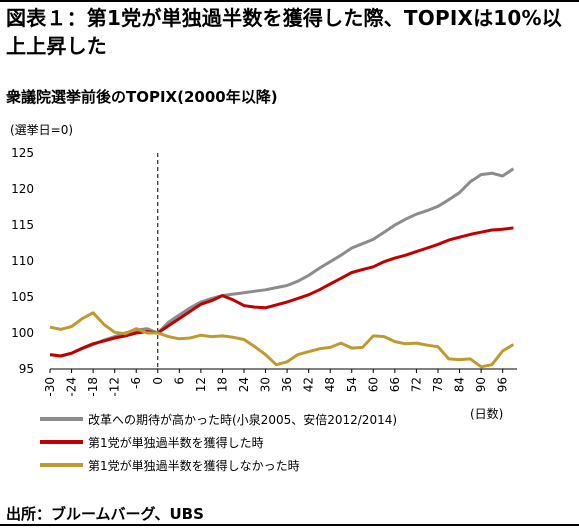  I want to click on legend-label: 改革への期待が高かった時(小泉2005、安倍2012/2014), so click(242, 419).